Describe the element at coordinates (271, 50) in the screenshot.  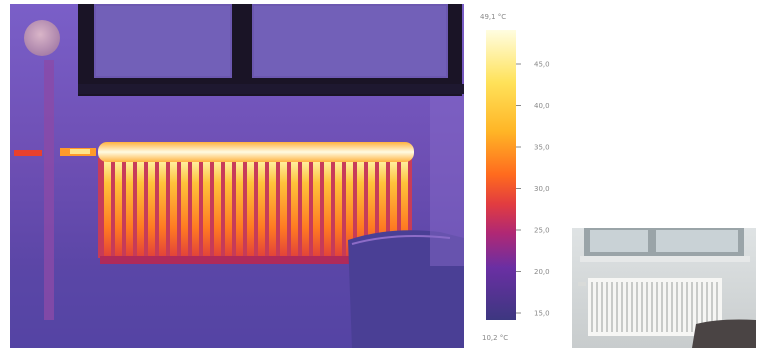
I see `window-frame` at that location.